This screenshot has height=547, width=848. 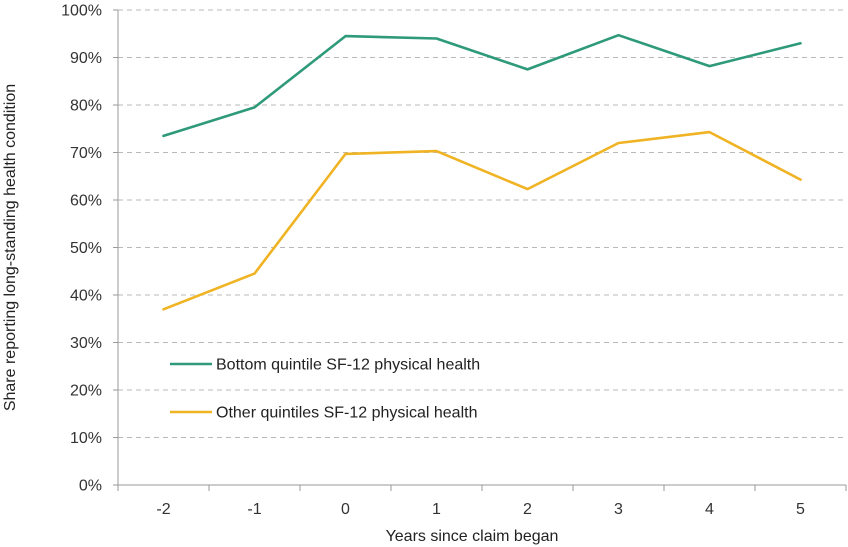 What do you see at coordinates (86, 106) in the screenshot?
I see `y-tick-label: 80%` at bounding box center [86, 106].